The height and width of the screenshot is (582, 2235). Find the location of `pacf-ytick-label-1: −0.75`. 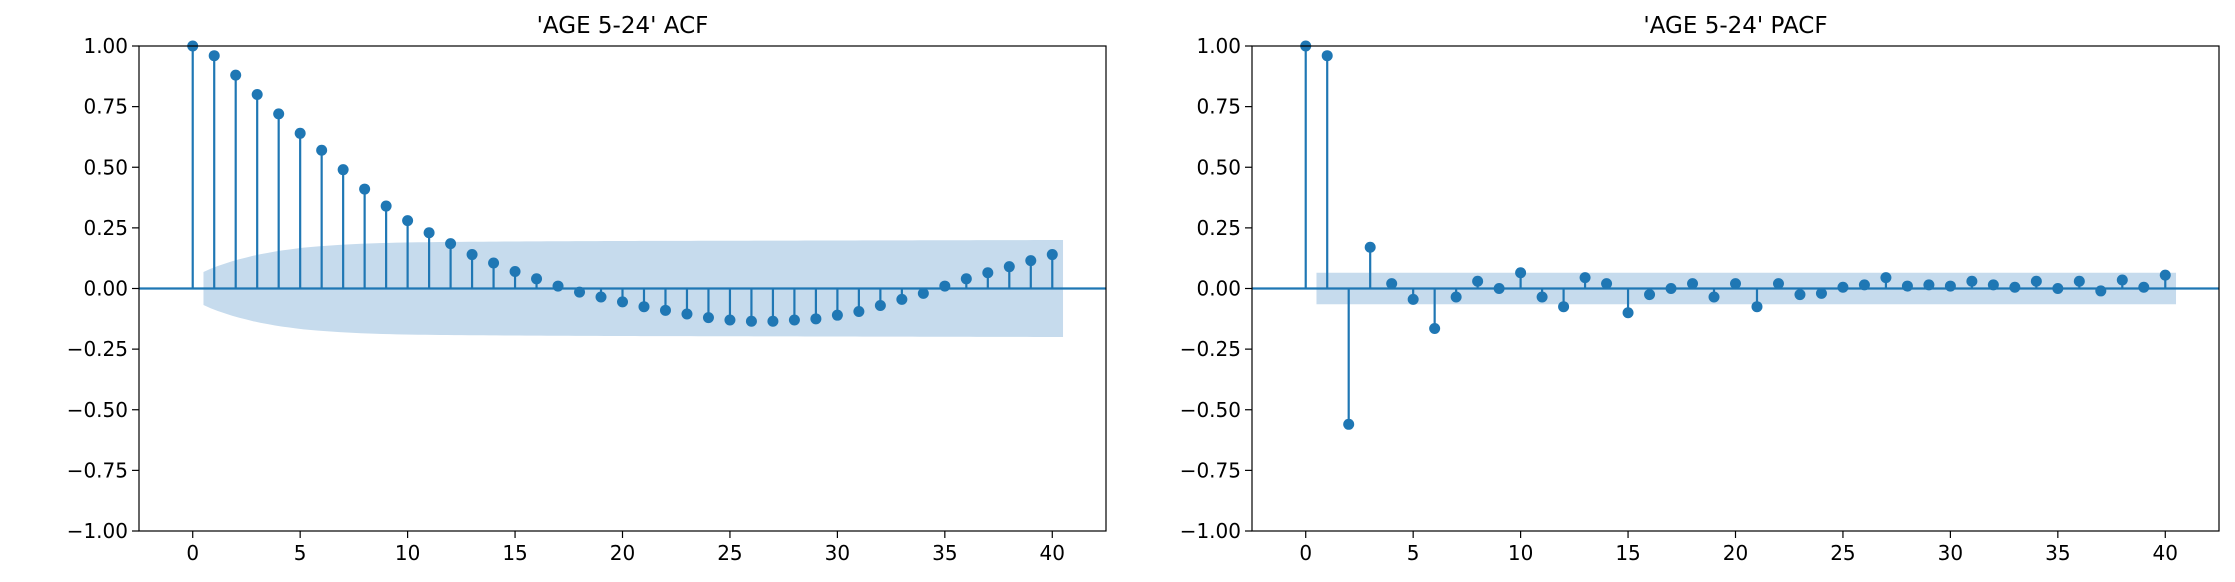

pacf-ytick-label-1: −0.75 is located at coordinates (1210, 470).